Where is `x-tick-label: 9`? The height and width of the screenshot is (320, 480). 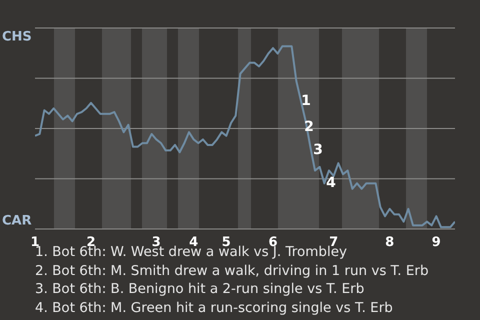 x-tick-label: 9 is located at coordinates (436, 242).